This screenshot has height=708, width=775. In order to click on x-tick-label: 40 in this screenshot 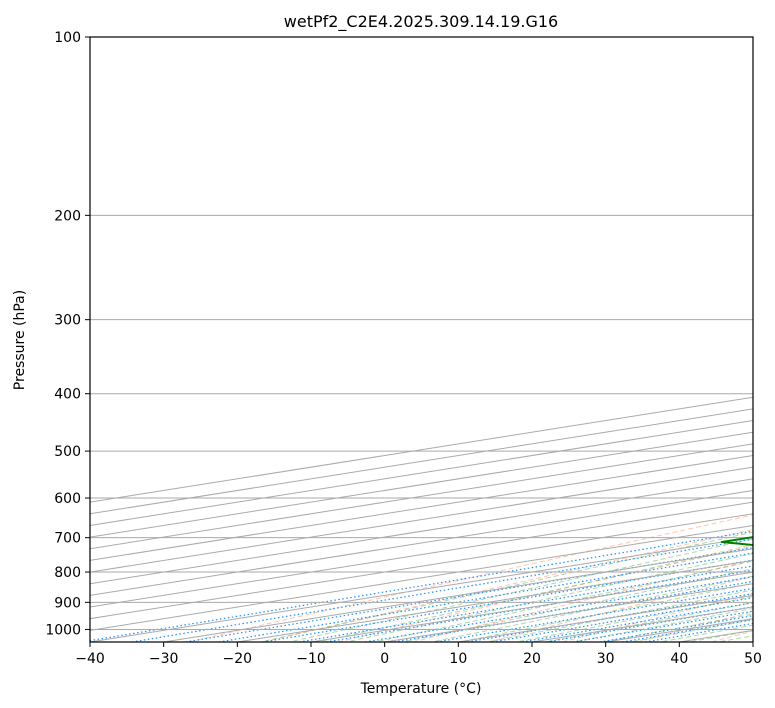, I will do `click(679, 659)`.